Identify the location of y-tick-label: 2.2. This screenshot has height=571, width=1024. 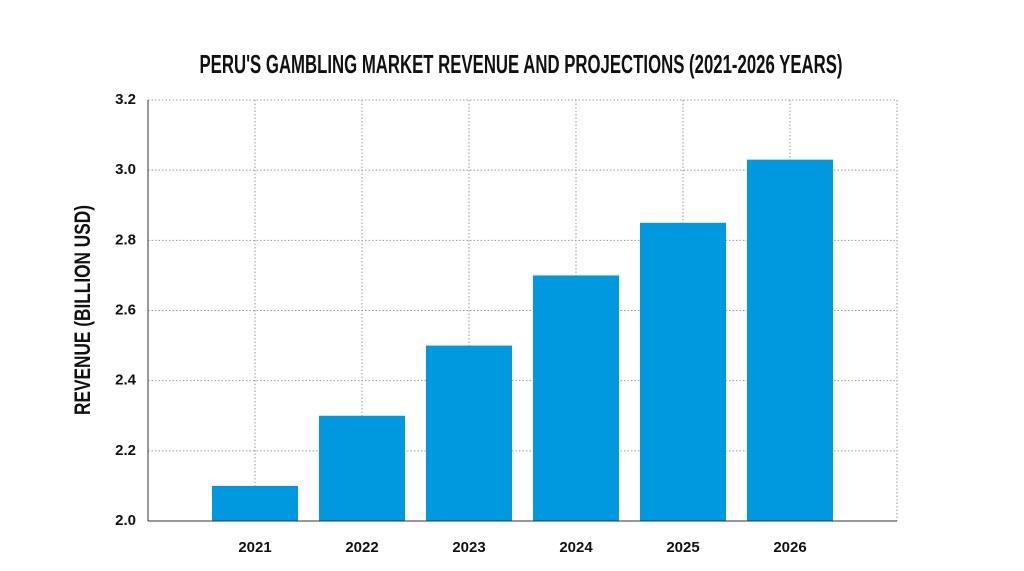
(125, 450).